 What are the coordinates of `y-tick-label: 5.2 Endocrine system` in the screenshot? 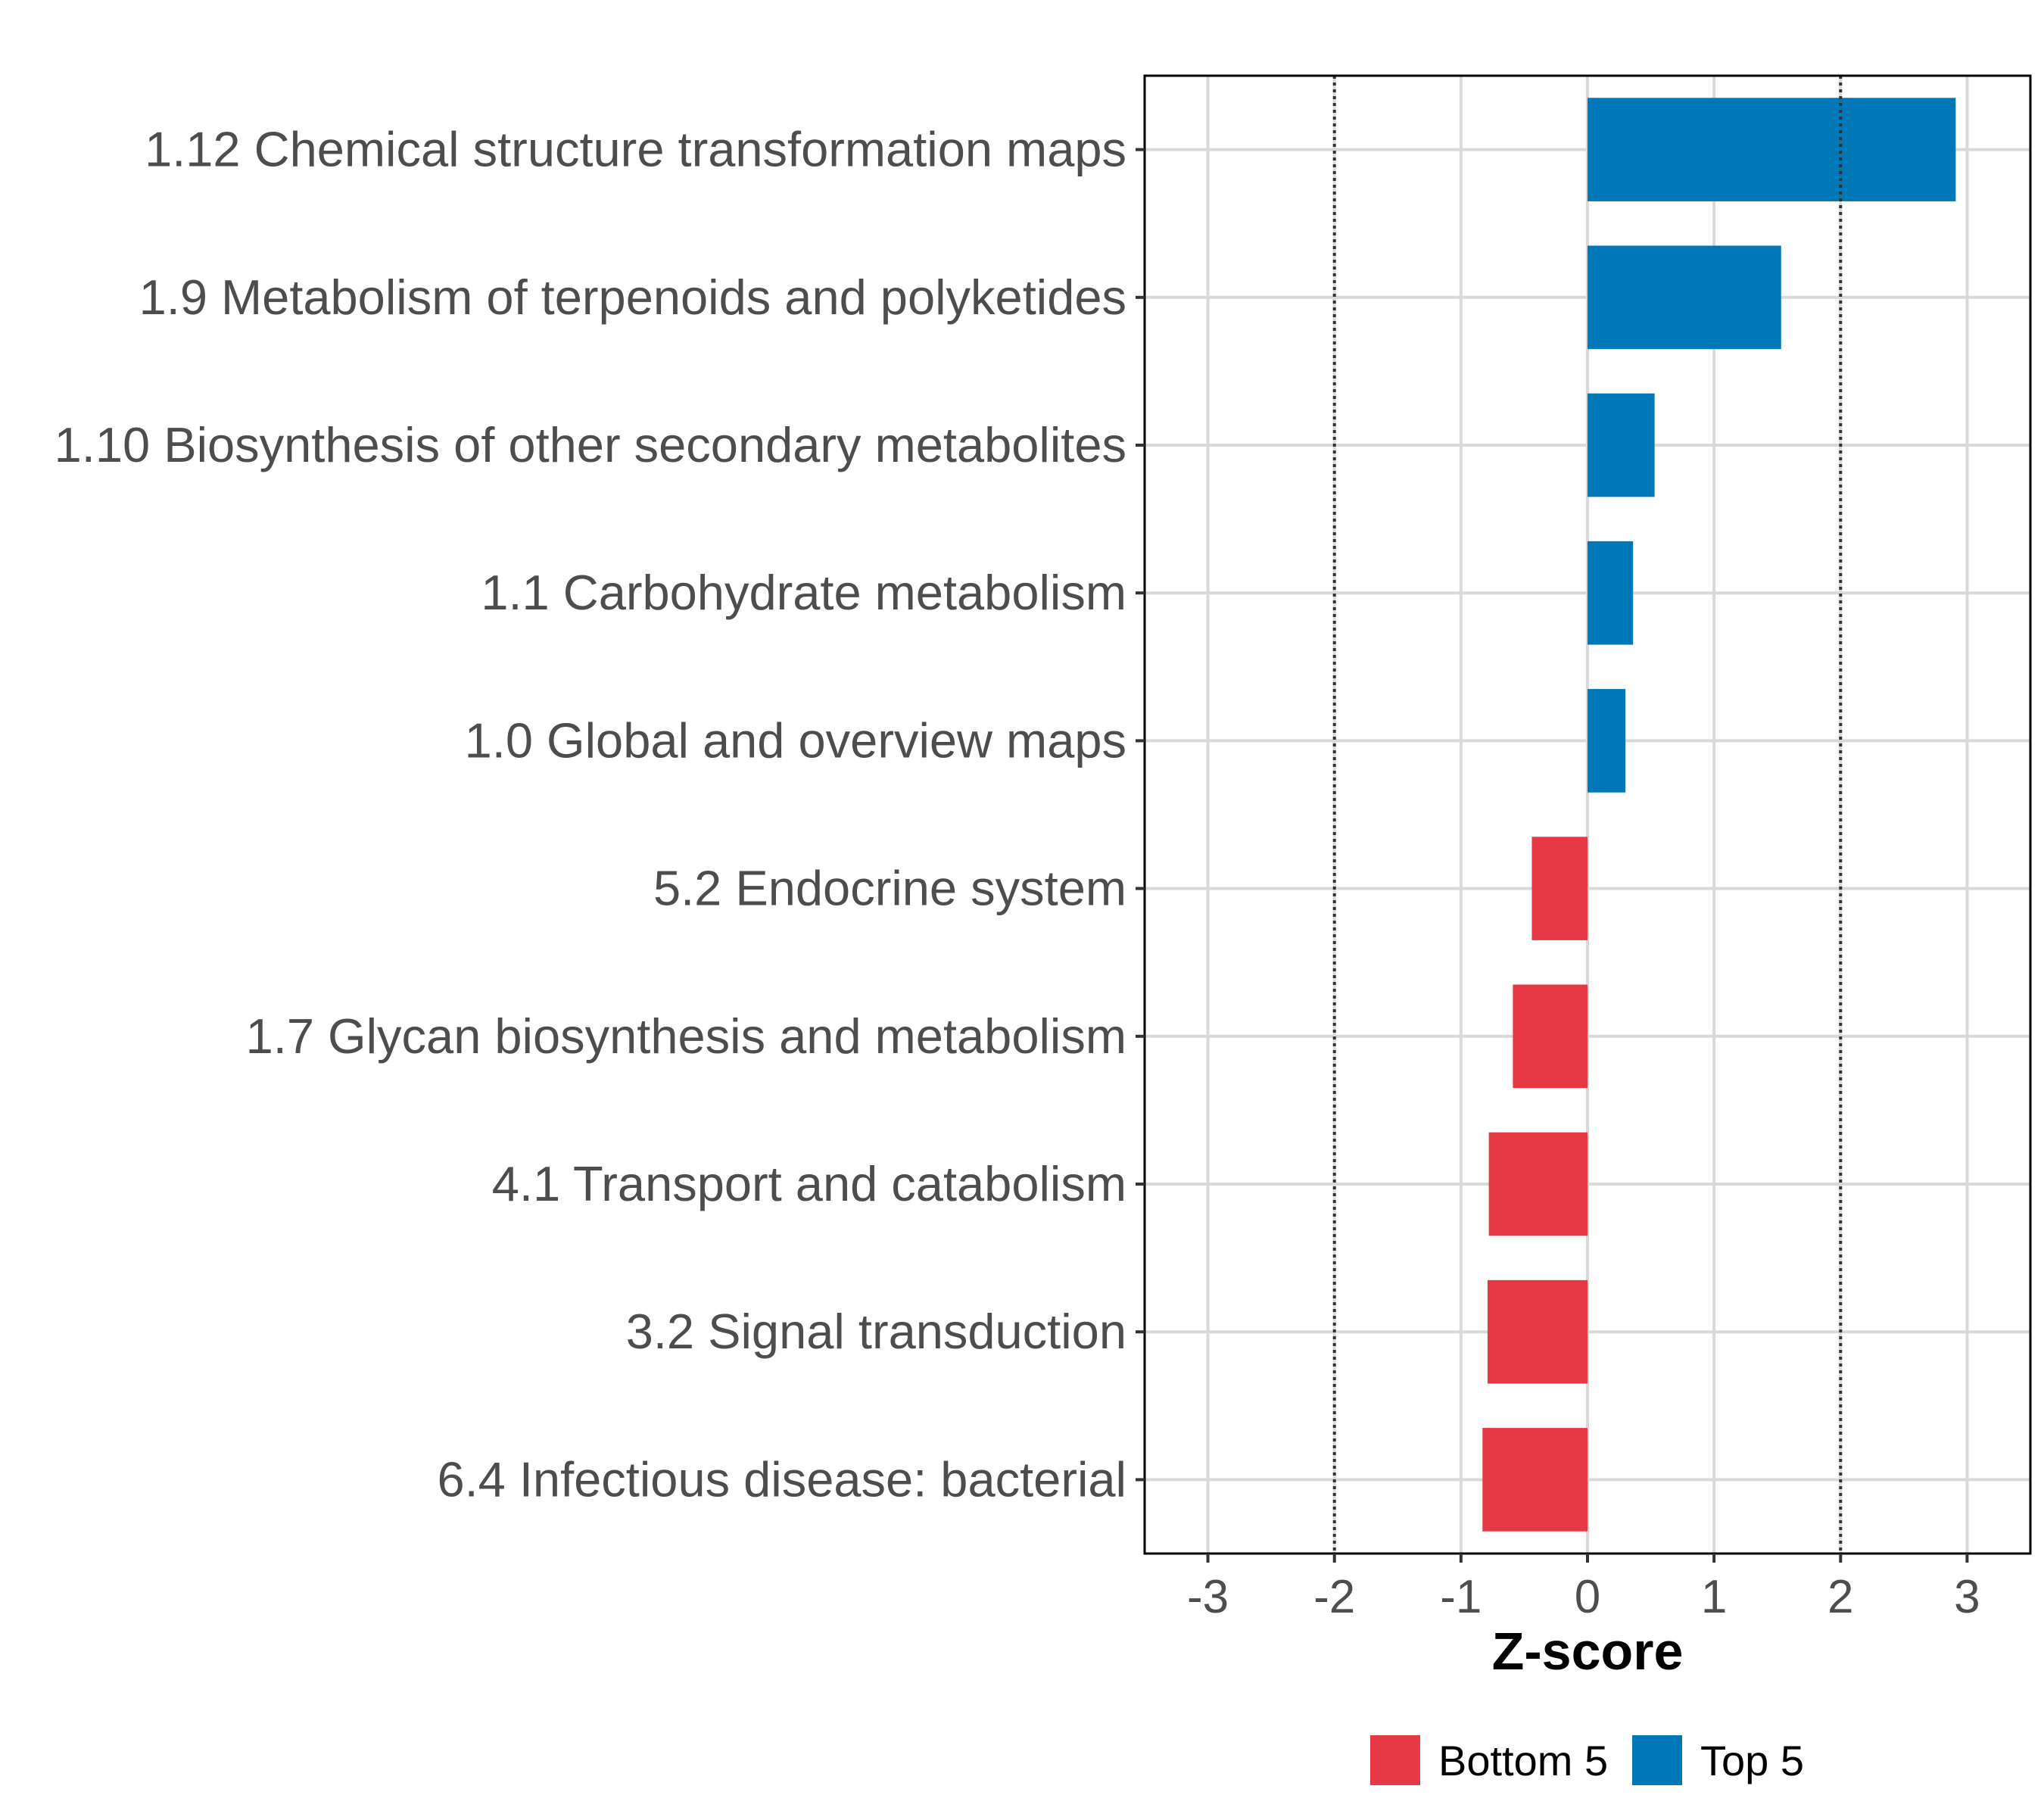 It's located at (889, 888).